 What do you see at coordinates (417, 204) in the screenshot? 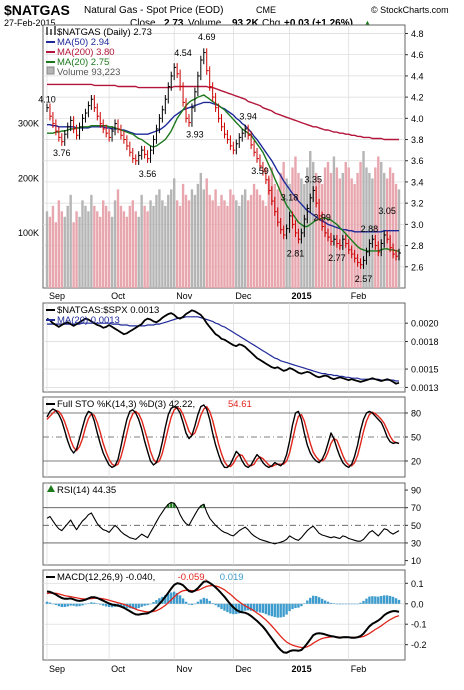
I see `price-axis-tick-label: 3.2` at bounding box center [417, 204].